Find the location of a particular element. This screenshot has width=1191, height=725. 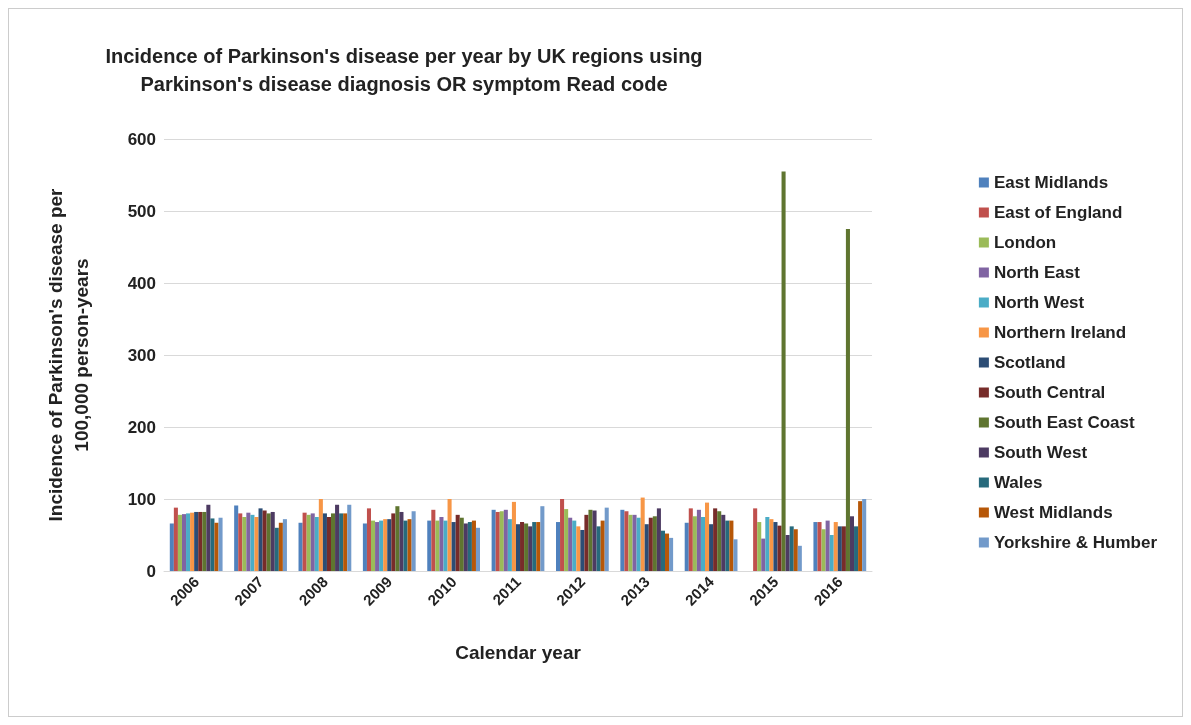

y-tick-label: 0 is located at coordinates (151, 571).